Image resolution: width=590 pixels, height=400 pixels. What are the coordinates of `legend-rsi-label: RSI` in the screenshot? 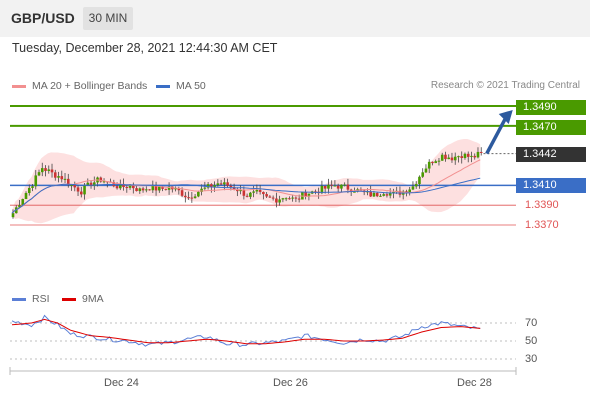 It's located at (41, 299).